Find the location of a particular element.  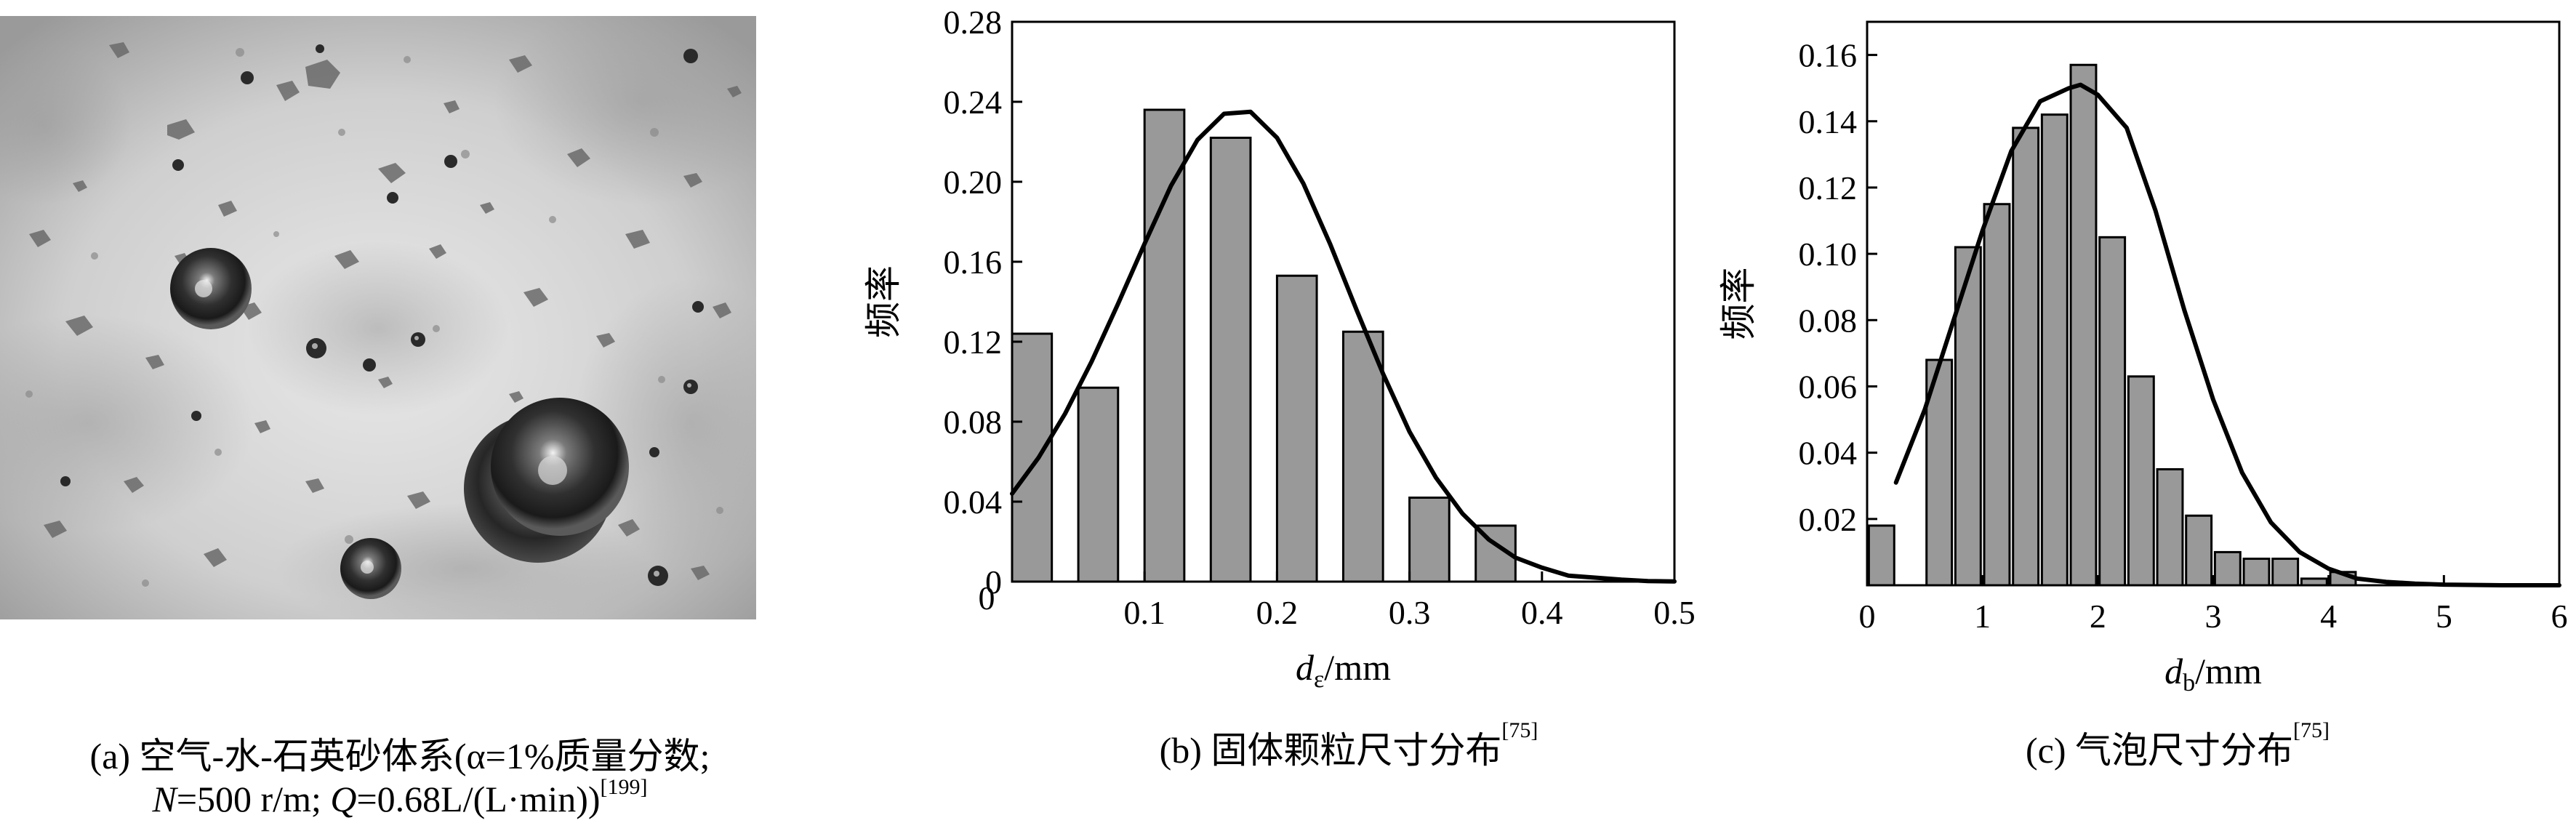

chart-c-ytick-label: 0.08 is located at coordinates (1828, 320).